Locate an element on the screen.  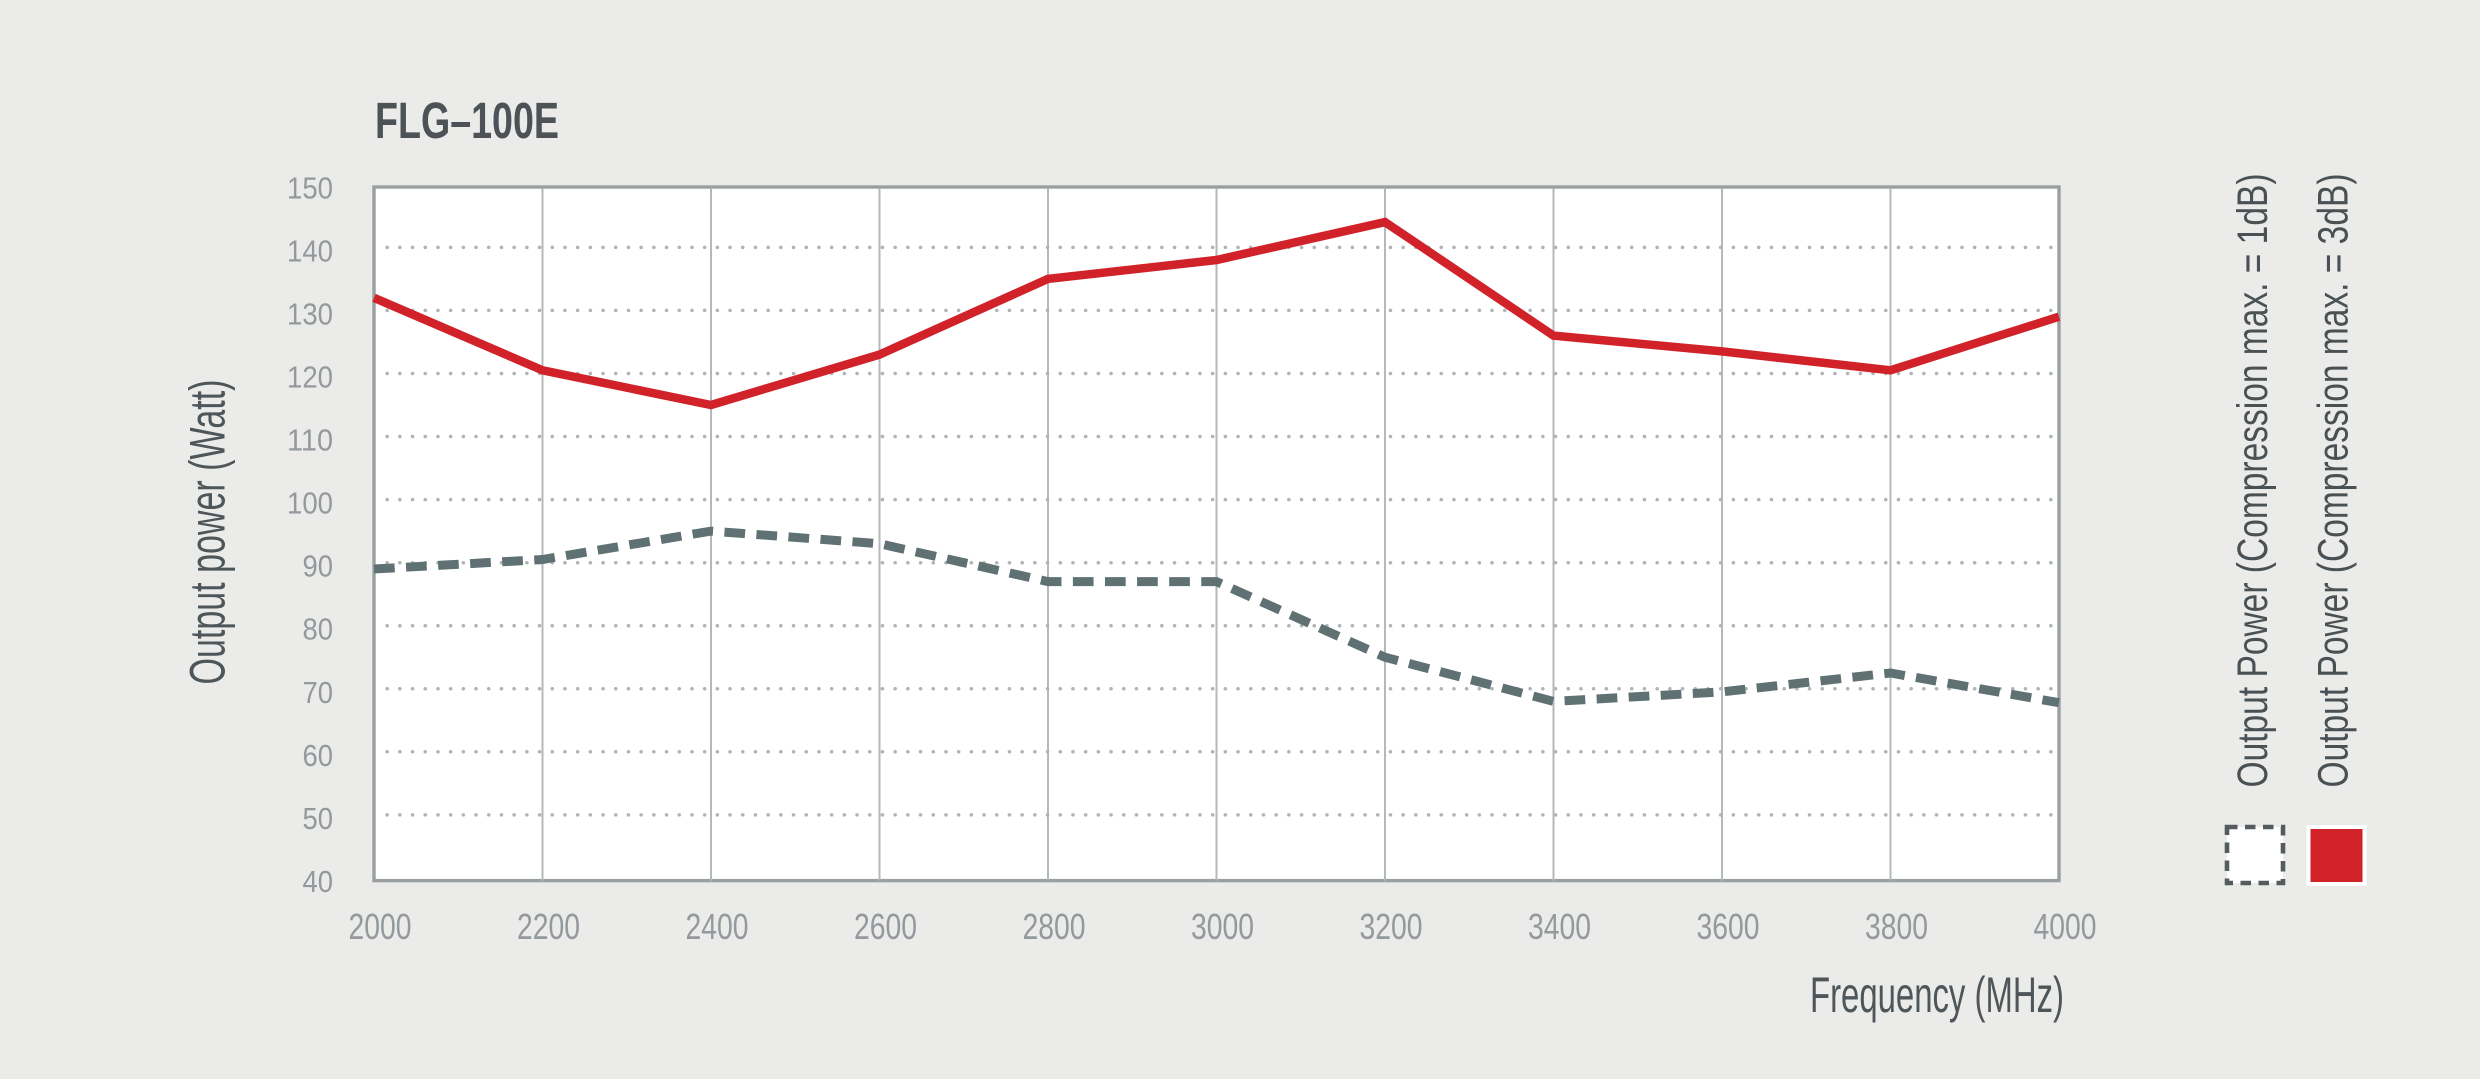
svg-text: 3800 is located at coordinates (1896, 926).